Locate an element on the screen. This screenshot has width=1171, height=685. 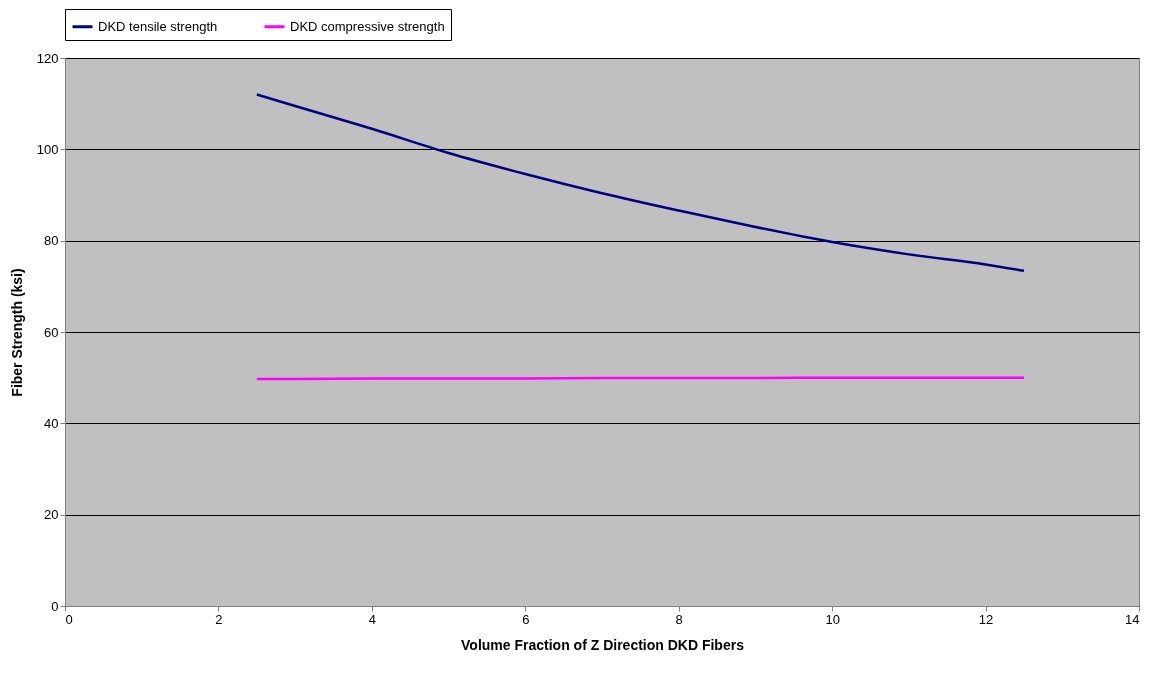
x-tick-label: 0 is located at coordinates (69, 619).